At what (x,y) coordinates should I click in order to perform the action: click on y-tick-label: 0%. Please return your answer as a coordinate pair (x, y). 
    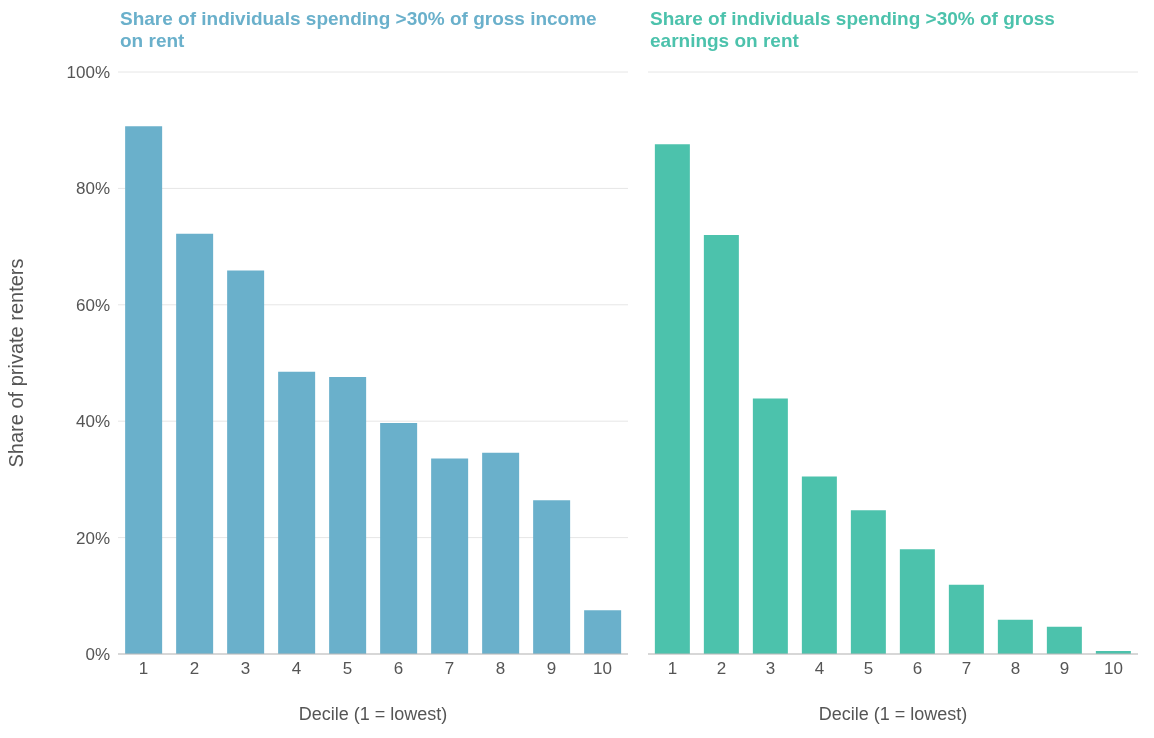
    Looking at the image, I should click on (97, 655).